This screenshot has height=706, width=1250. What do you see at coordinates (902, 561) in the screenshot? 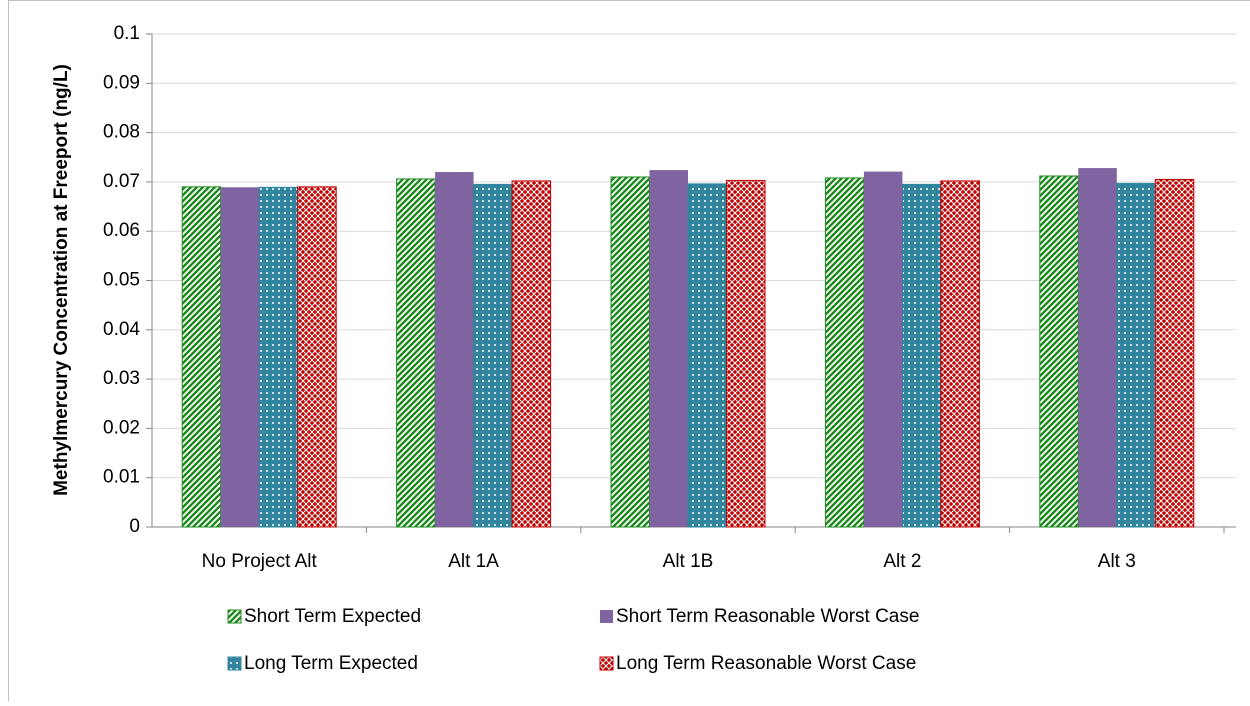
I see `x-tick-label: Alt 2` at bounding box center [902, 561].